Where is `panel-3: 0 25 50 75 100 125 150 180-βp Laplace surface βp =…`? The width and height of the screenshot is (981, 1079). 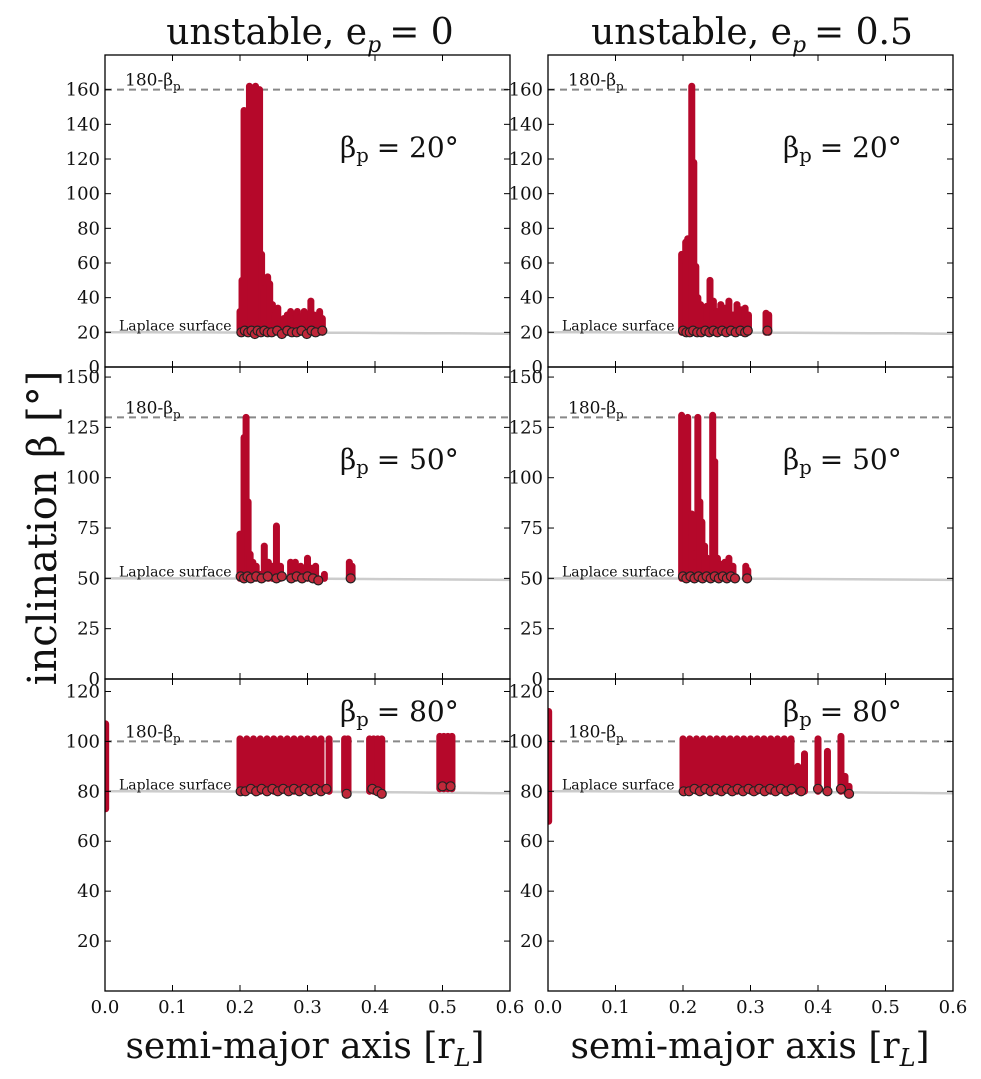 panel-3: 0 25 50 75 100 125 150 180-βp Laplace surface βp =… is located at coordinates (288, 528).